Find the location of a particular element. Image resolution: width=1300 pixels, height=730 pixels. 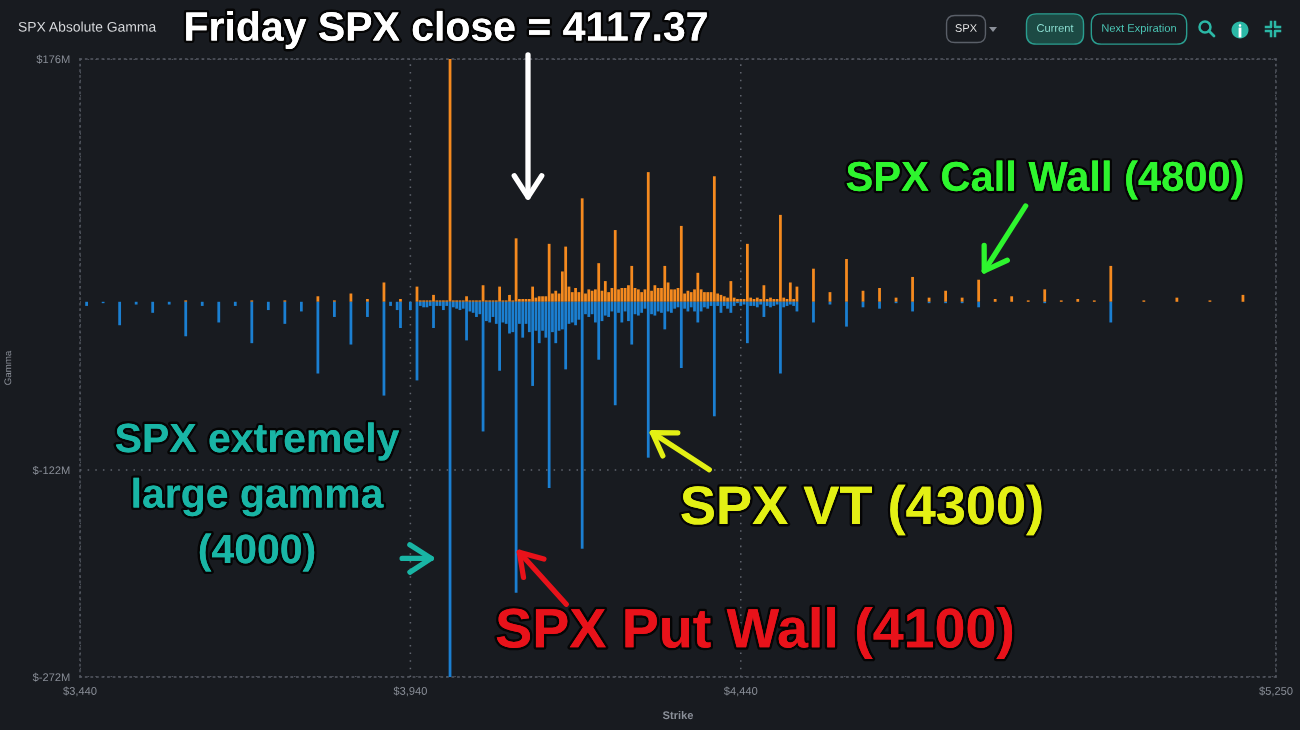

y-tick-label: $-272M is located at coordinates (51, 677).